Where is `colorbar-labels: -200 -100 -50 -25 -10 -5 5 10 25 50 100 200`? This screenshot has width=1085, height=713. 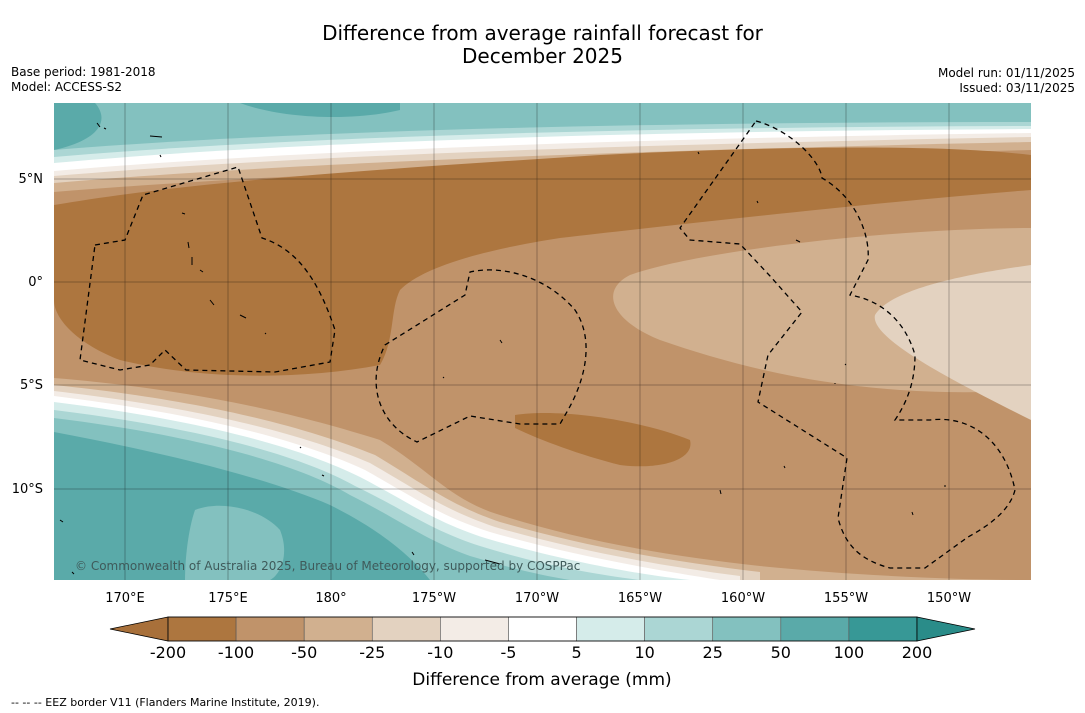 colorbar-labels: -200 -100 -50 -25 -10 -5 5 10 25 50 100 200 is located at coordinates (541, 652).